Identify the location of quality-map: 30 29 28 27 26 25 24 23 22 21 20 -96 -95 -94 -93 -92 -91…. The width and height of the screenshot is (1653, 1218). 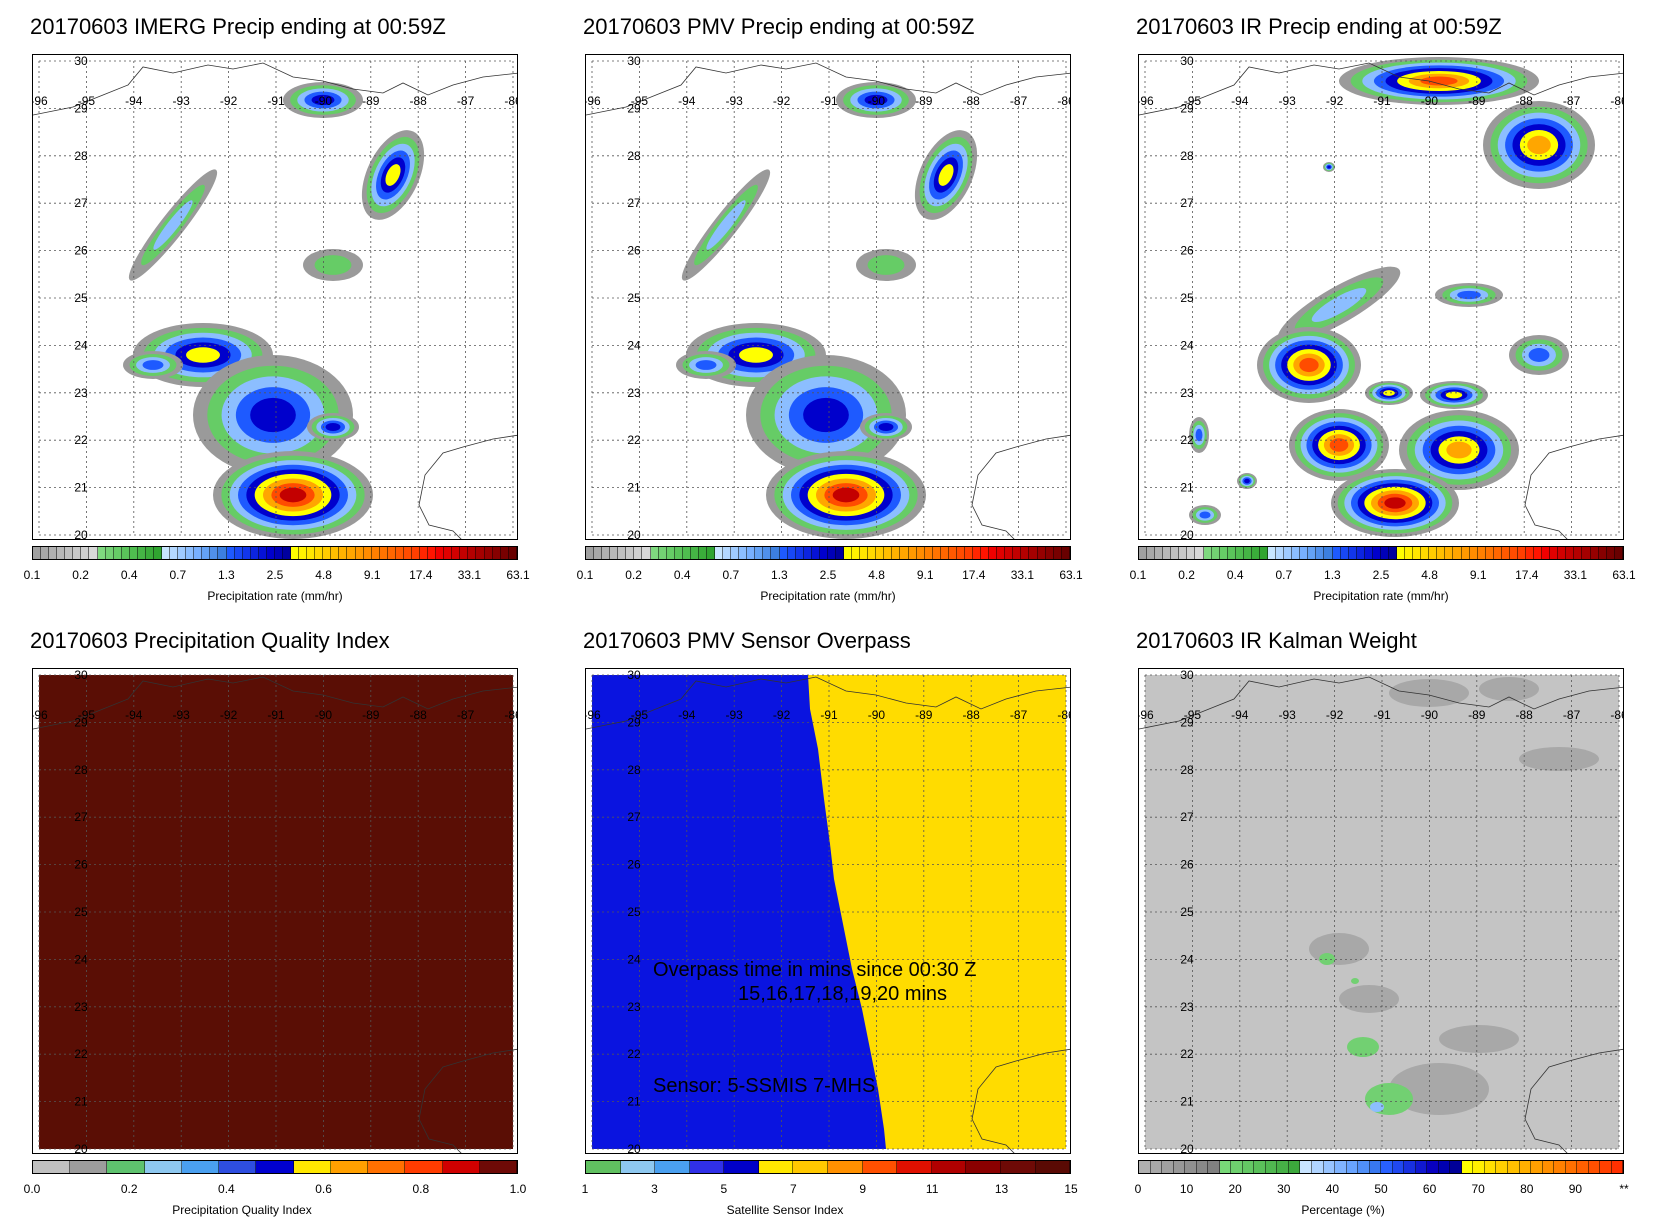
(275, 911).